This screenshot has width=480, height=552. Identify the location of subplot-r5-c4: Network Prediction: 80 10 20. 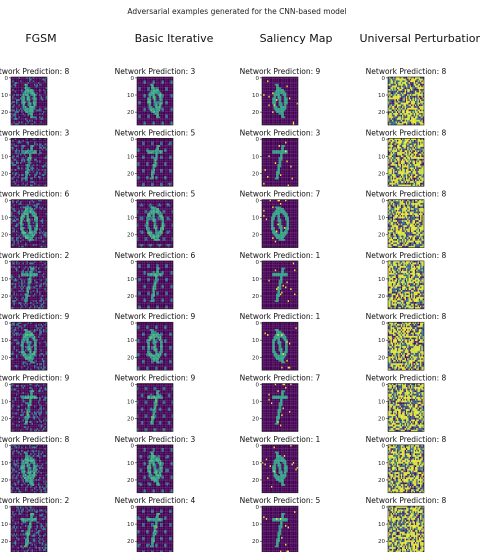
(406, 341).